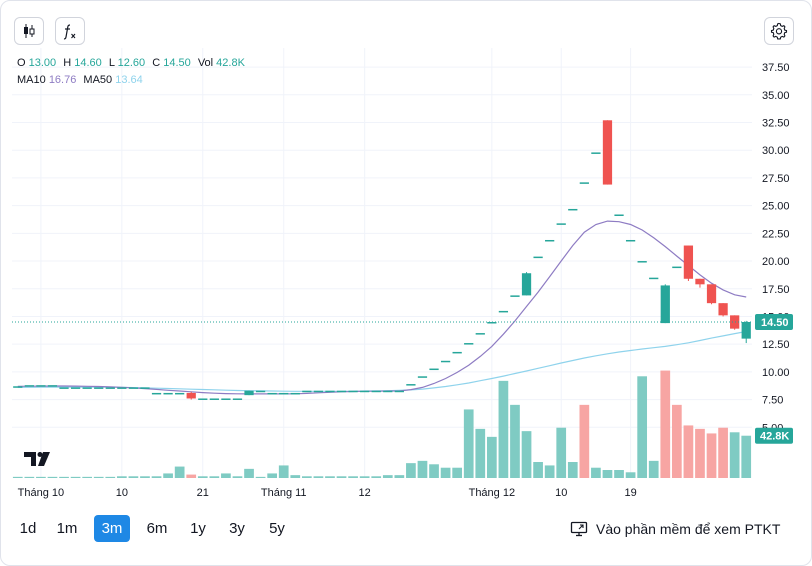 The width and height of the screenshot is (812, 566). Describe the element at coordinates (112, 528) in the screenshot. I see `timeframe-3m: 3m` at that location.